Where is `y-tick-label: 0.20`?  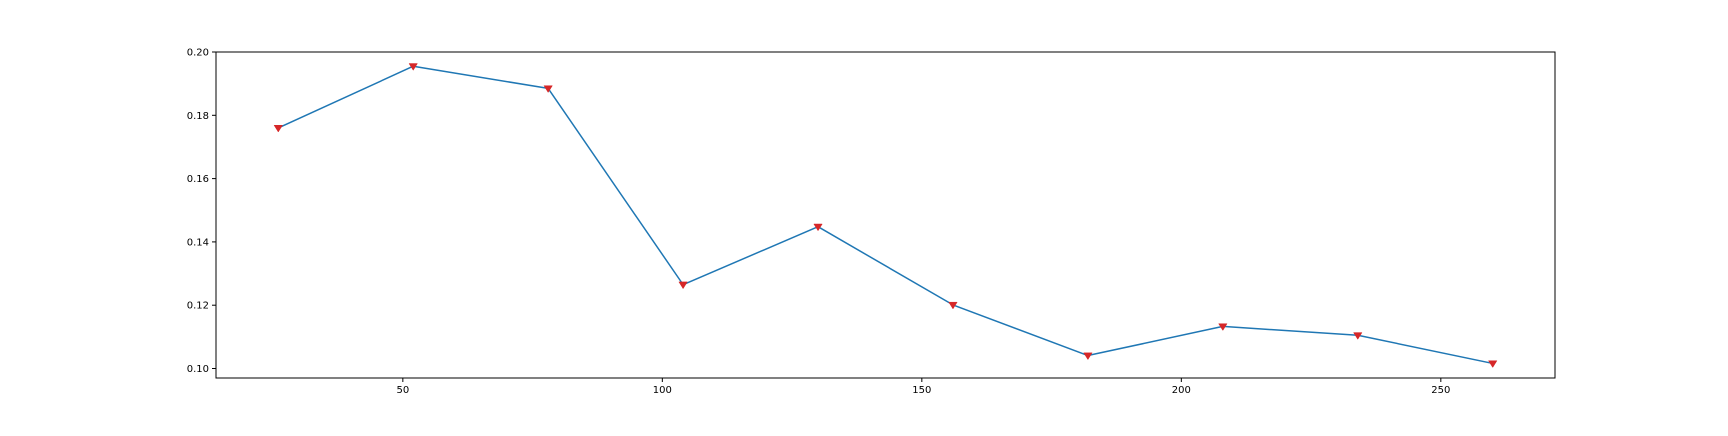
y-tick-label: 0.20 is located at coordinates (198, 53).